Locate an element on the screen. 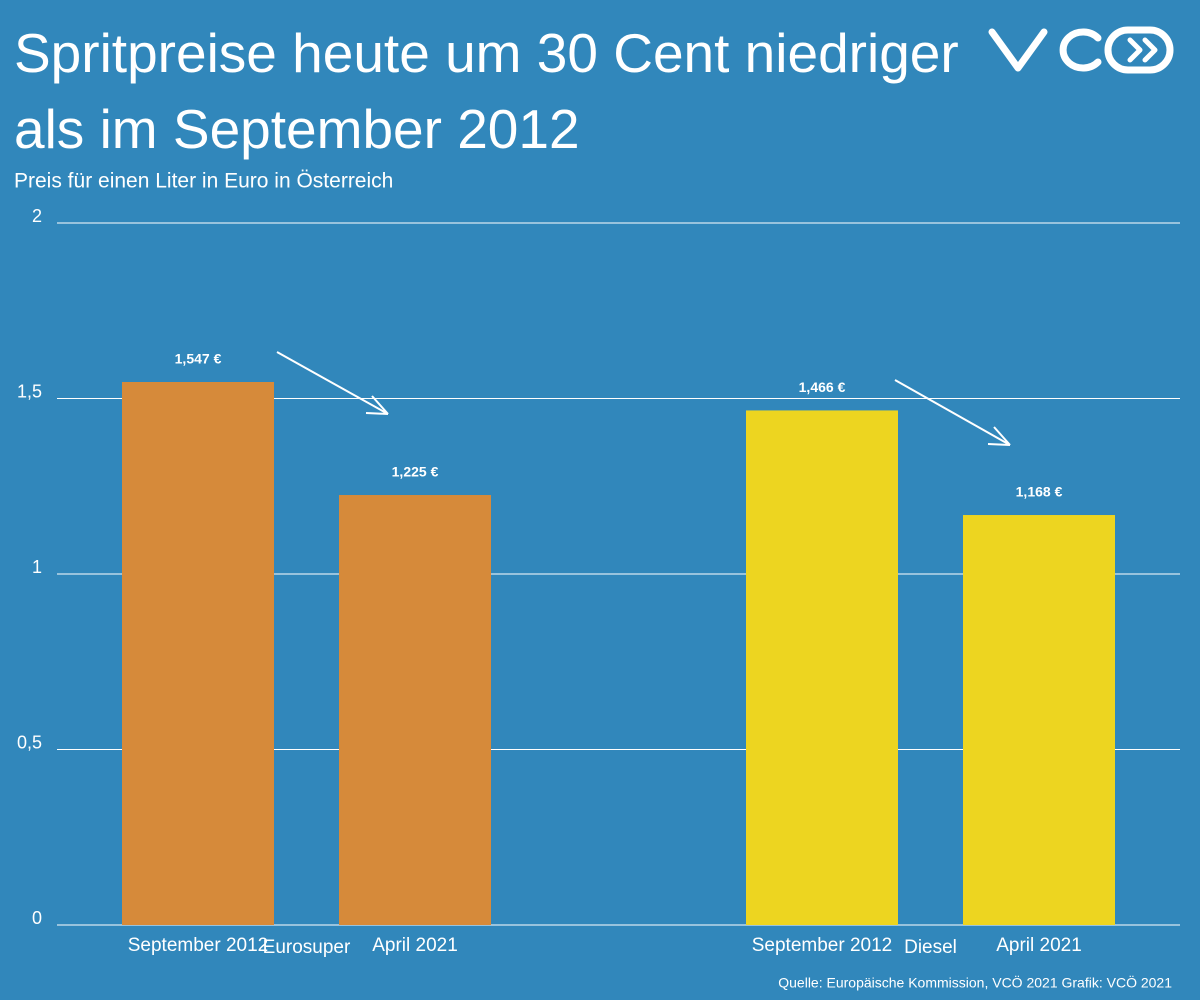 The height and width of the screenshot is (1000, 1200). value-label: 1,225 € is located at coordinates (415, 472).